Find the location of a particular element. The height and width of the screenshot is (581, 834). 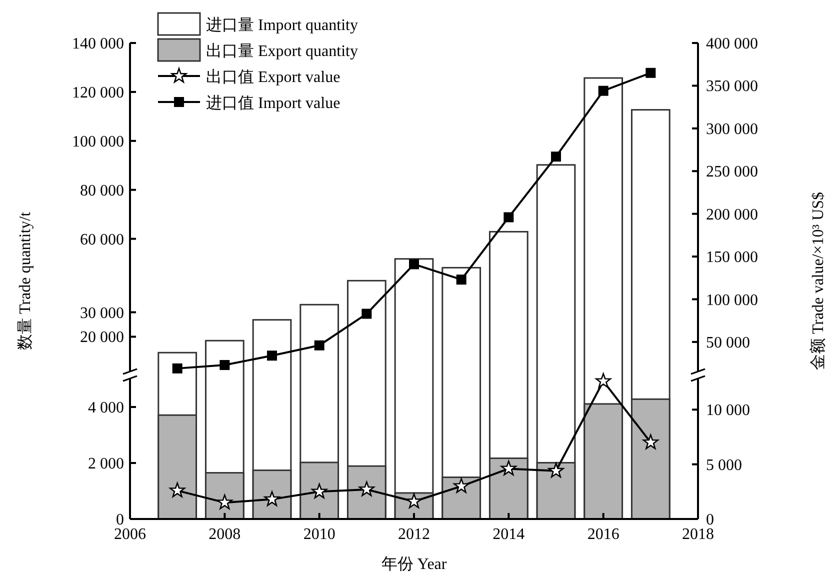

x-axis-title: 年份 Year is located at coordinates (414, 564).